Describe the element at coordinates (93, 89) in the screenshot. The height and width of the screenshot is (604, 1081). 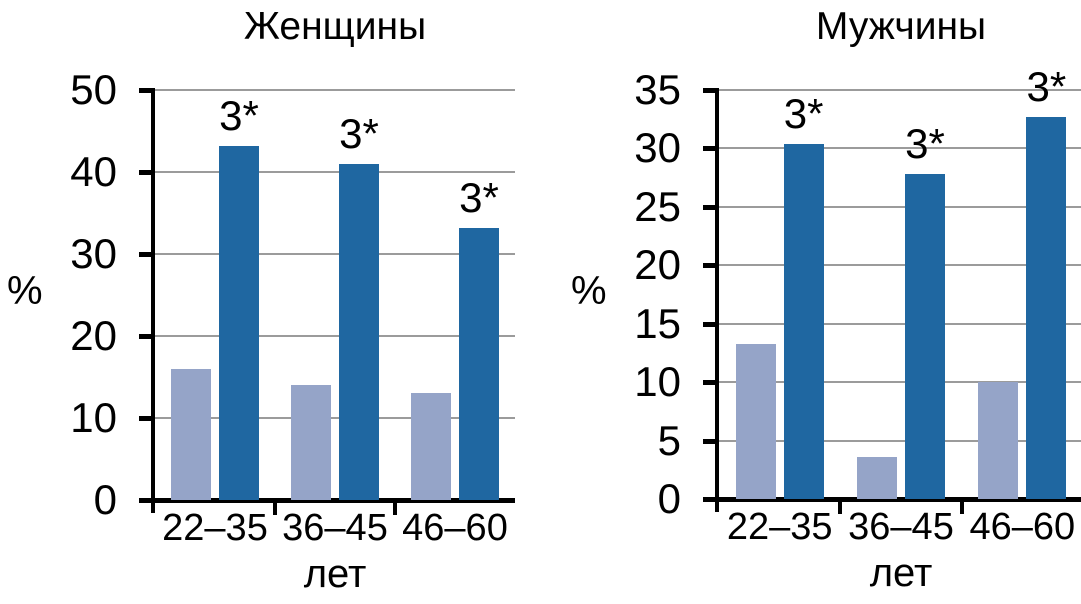
I see `y-tick-label: 50` at that location.